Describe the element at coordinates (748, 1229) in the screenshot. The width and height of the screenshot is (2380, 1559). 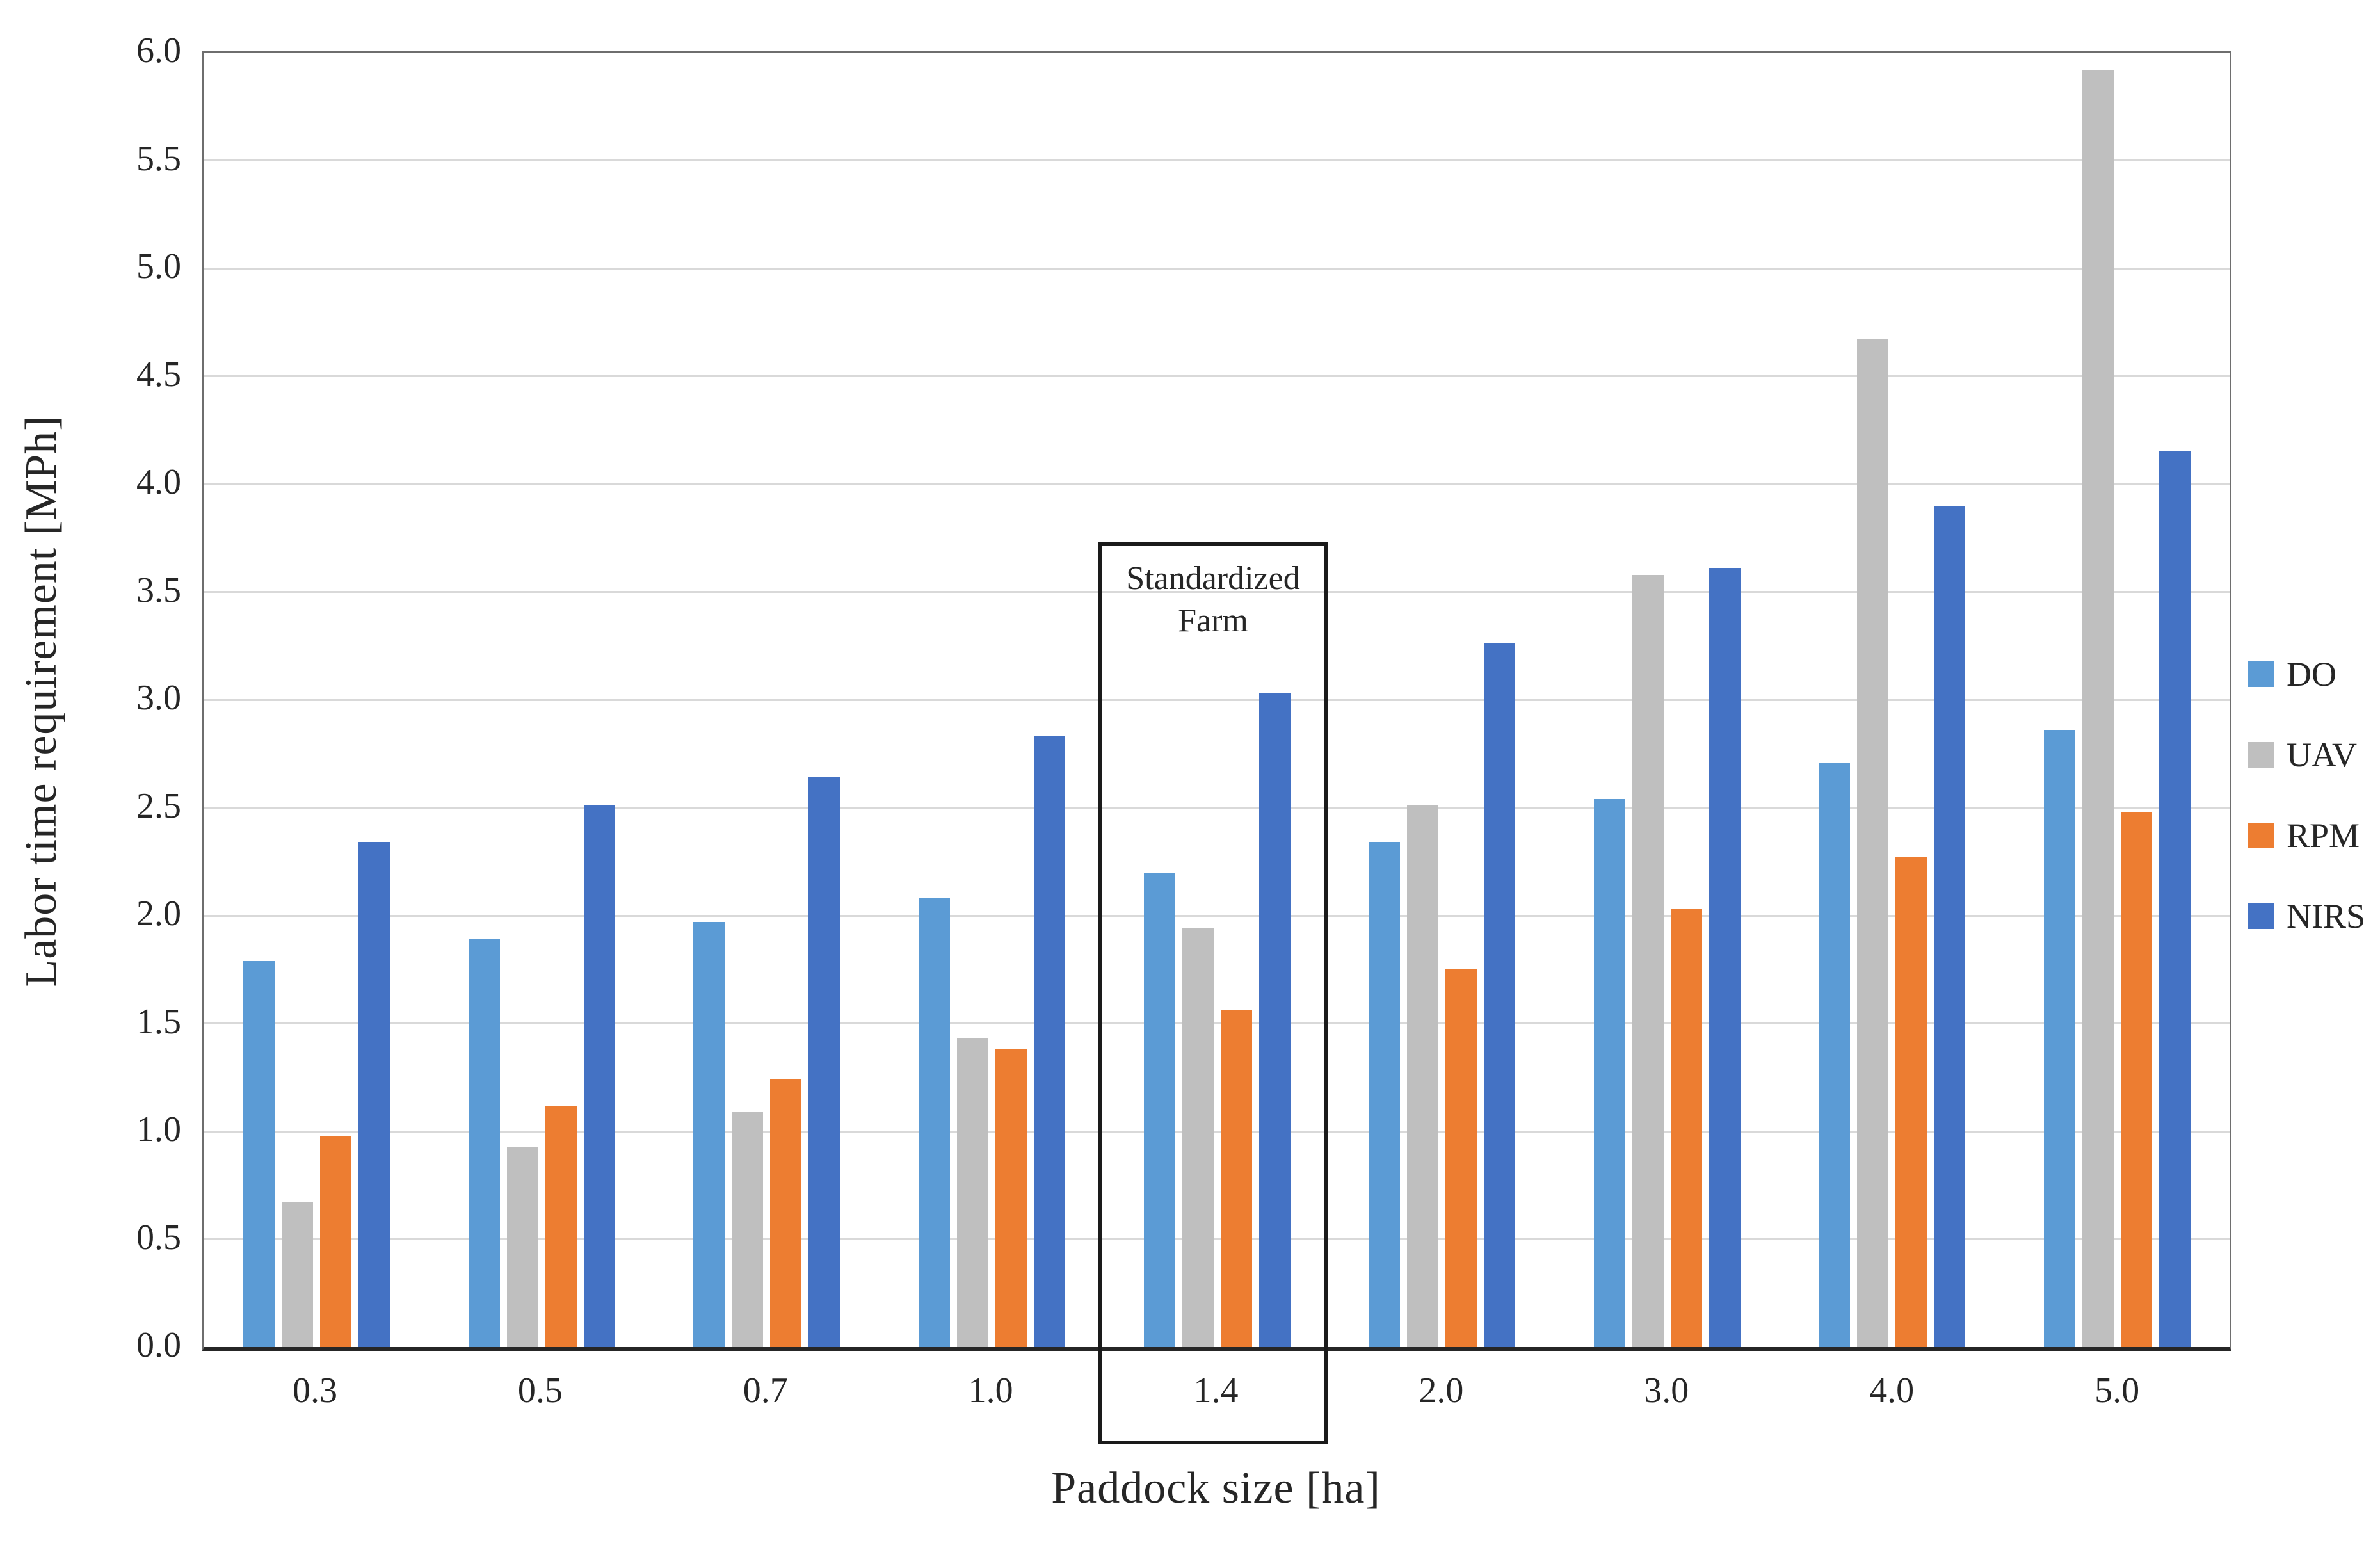
I see `bar-UAV-0.7` at that location.